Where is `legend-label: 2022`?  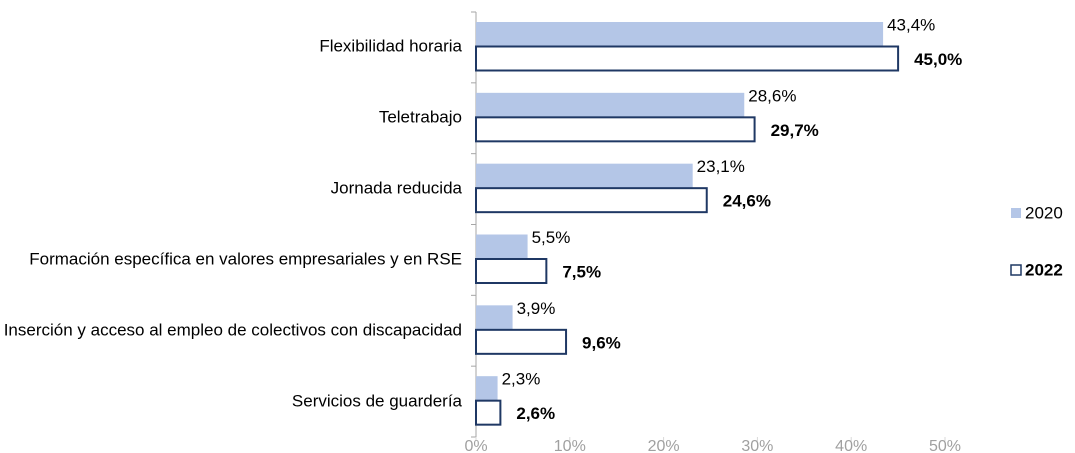 legend-label: 2022 is located at coordinates (1044, 269).